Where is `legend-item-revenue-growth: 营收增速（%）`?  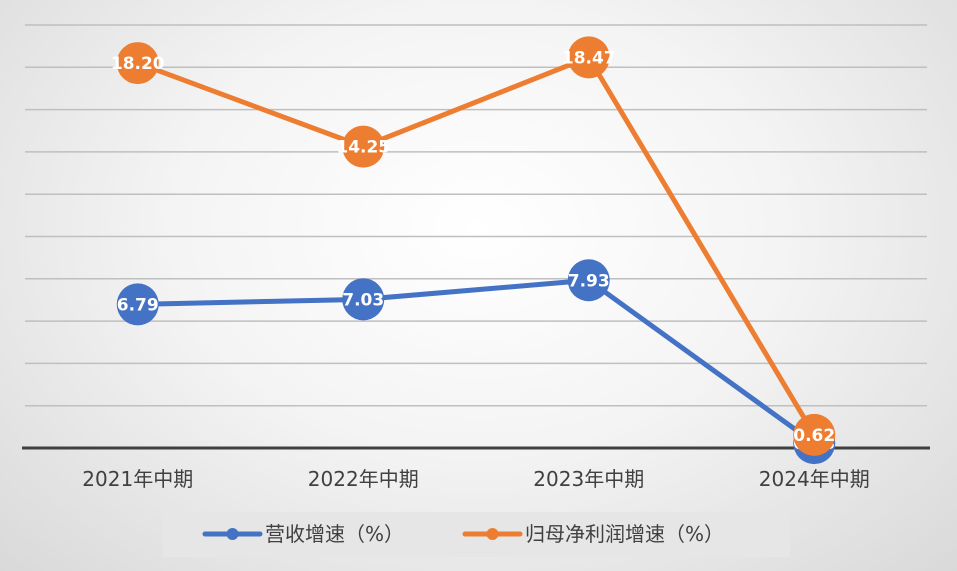 legend-item-revenue-growth: 营收增速（%） is located at coordinates (303, 534).